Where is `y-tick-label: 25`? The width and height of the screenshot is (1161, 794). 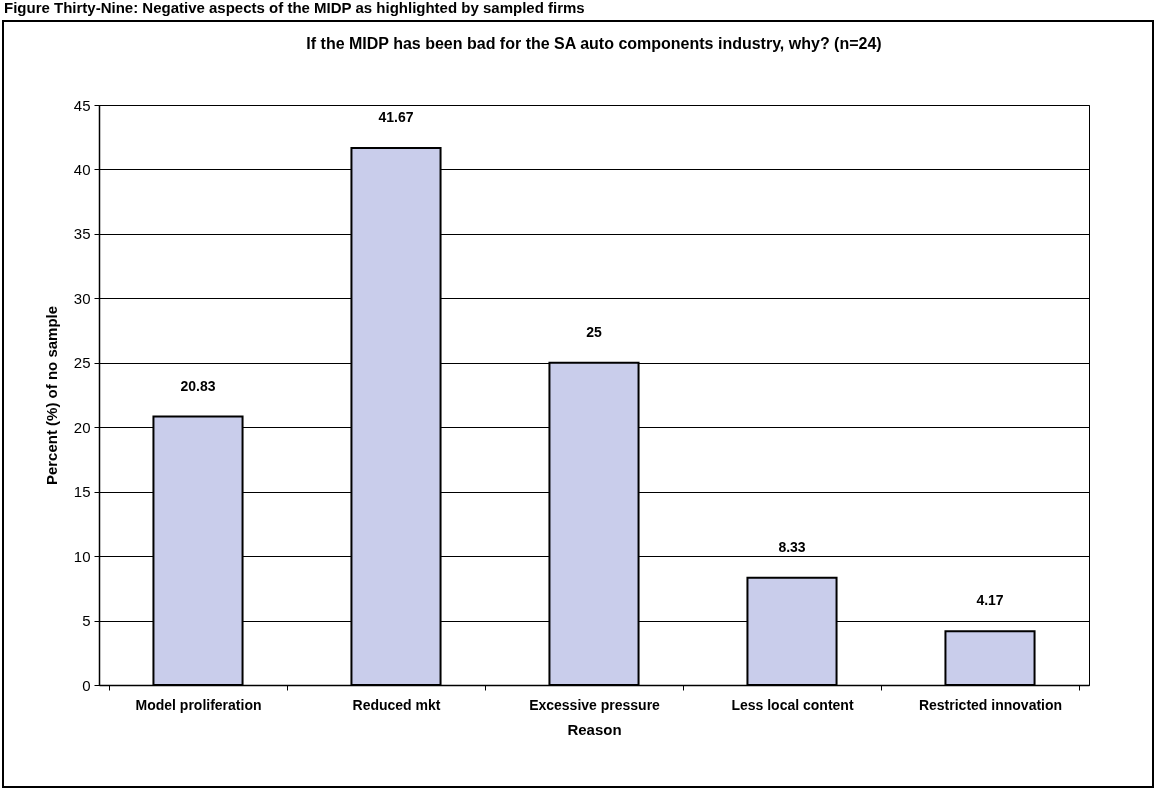
y-tick-label: 25 is located at coordinates (82, 363).